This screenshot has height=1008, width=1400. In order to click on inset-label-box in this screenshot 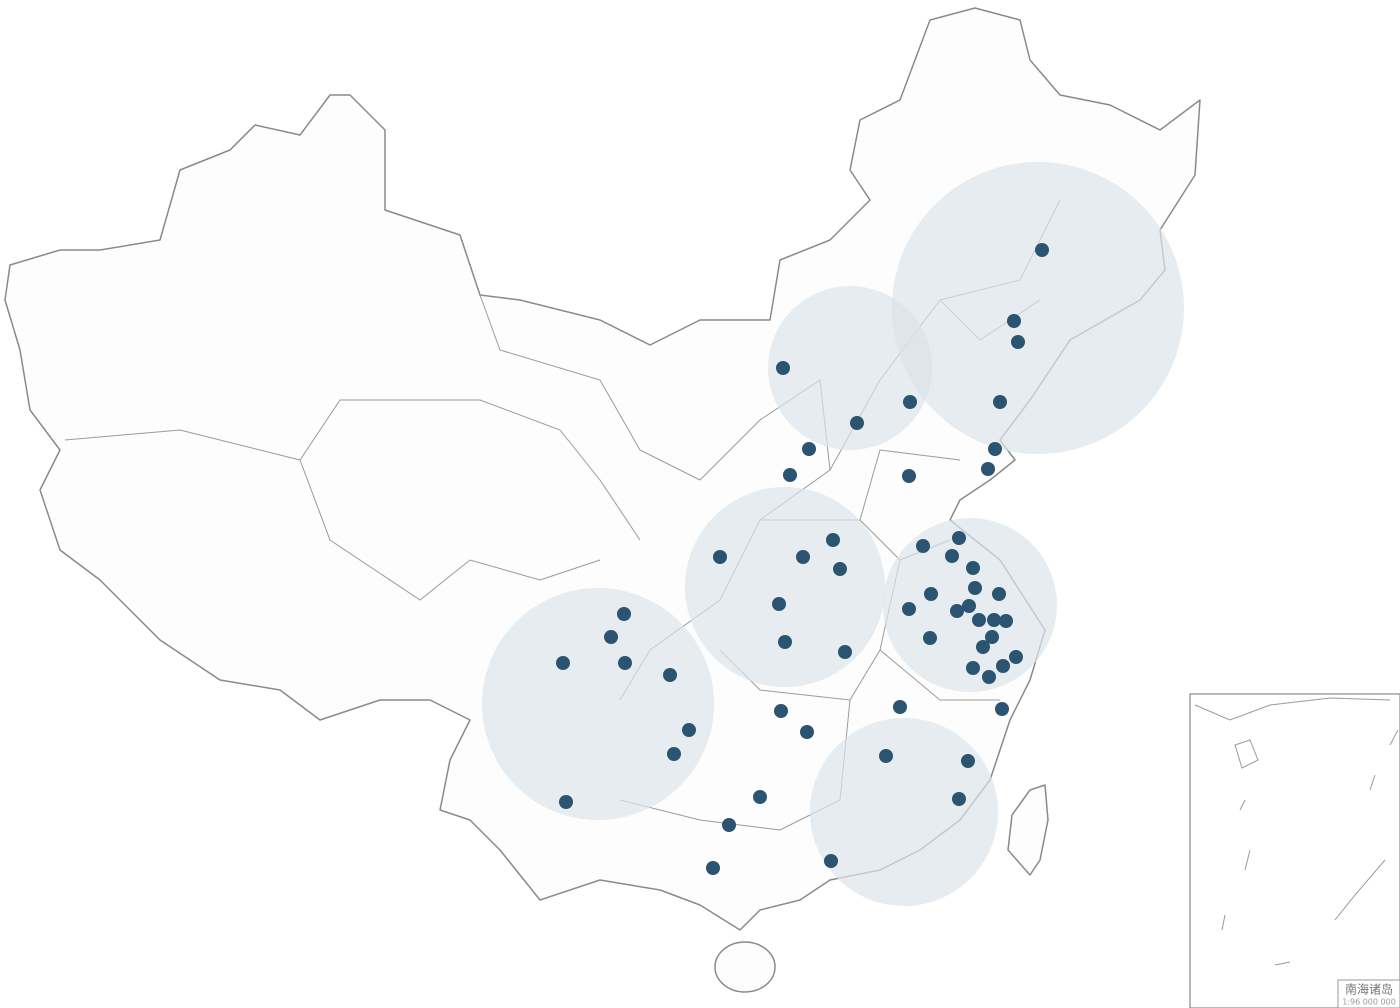, I will do `click(1368, 993)`.